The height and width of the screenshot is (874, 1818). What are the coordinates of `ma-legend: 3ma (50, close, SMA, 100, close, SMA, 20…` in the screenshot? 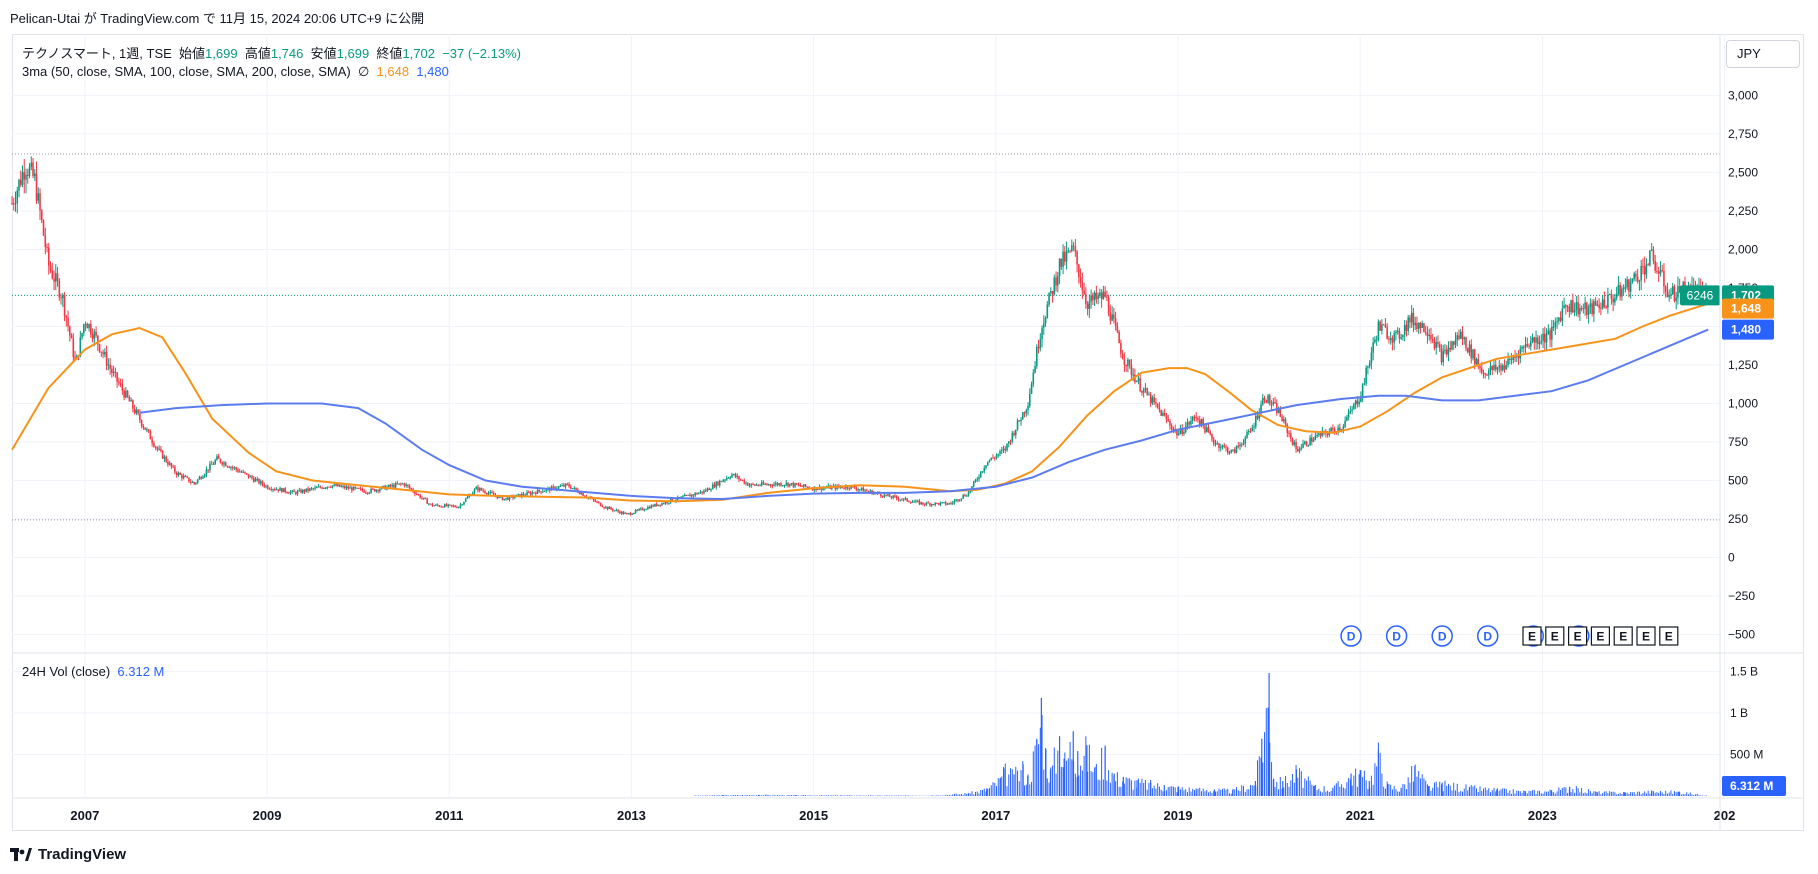 It's located at (235, 72).